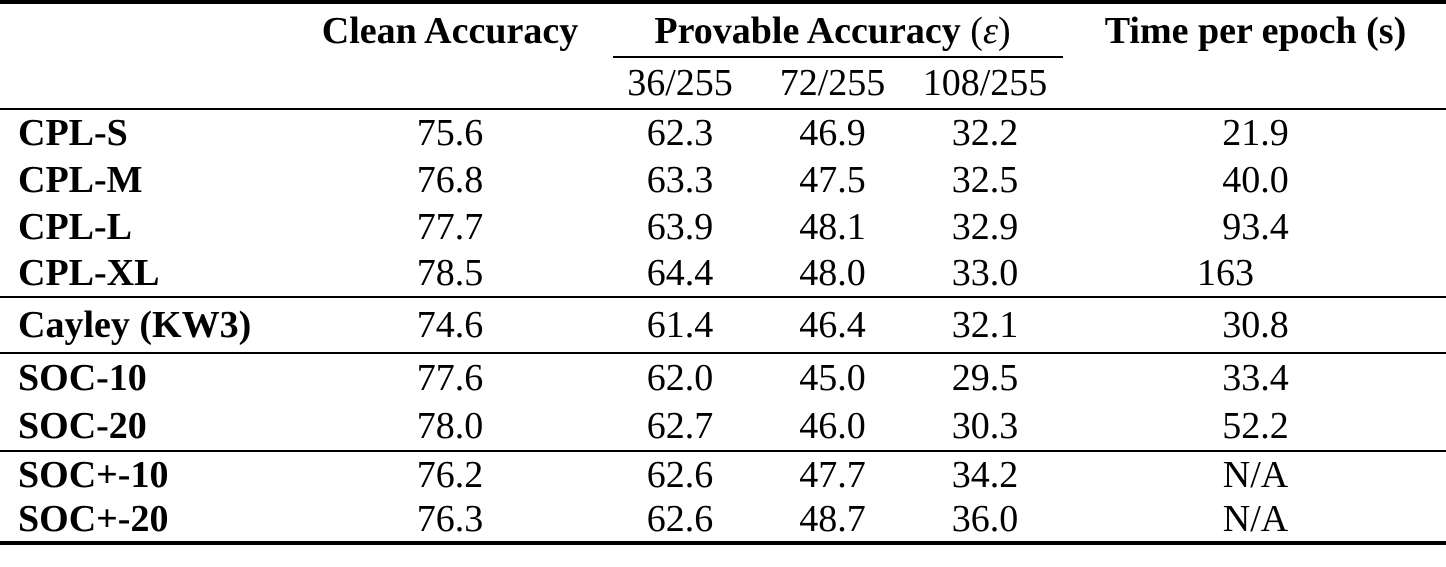  What do you see at coordinates (832, 84) in the screenshot?
I see `subheader-eps-72: 72/255` at bounding box center [832, 84].